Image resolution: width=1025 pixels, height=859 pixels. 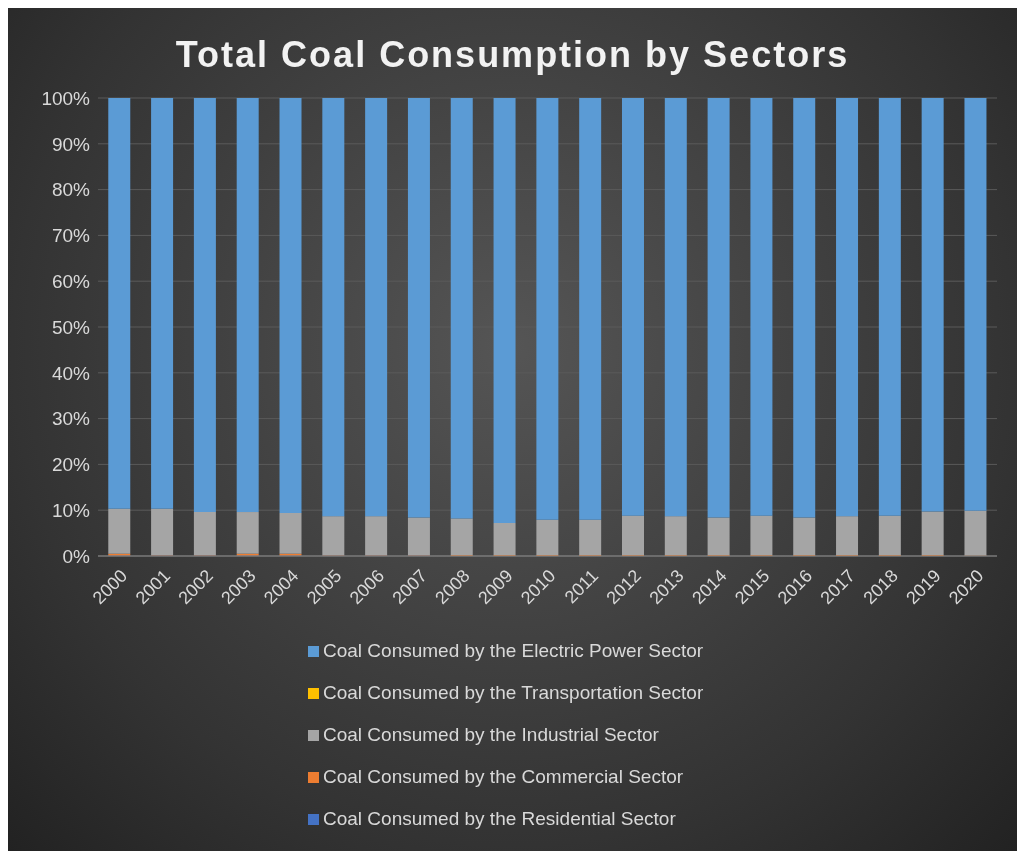 I want to click on y-tick-label: 30%, so click(x=71, y=419).